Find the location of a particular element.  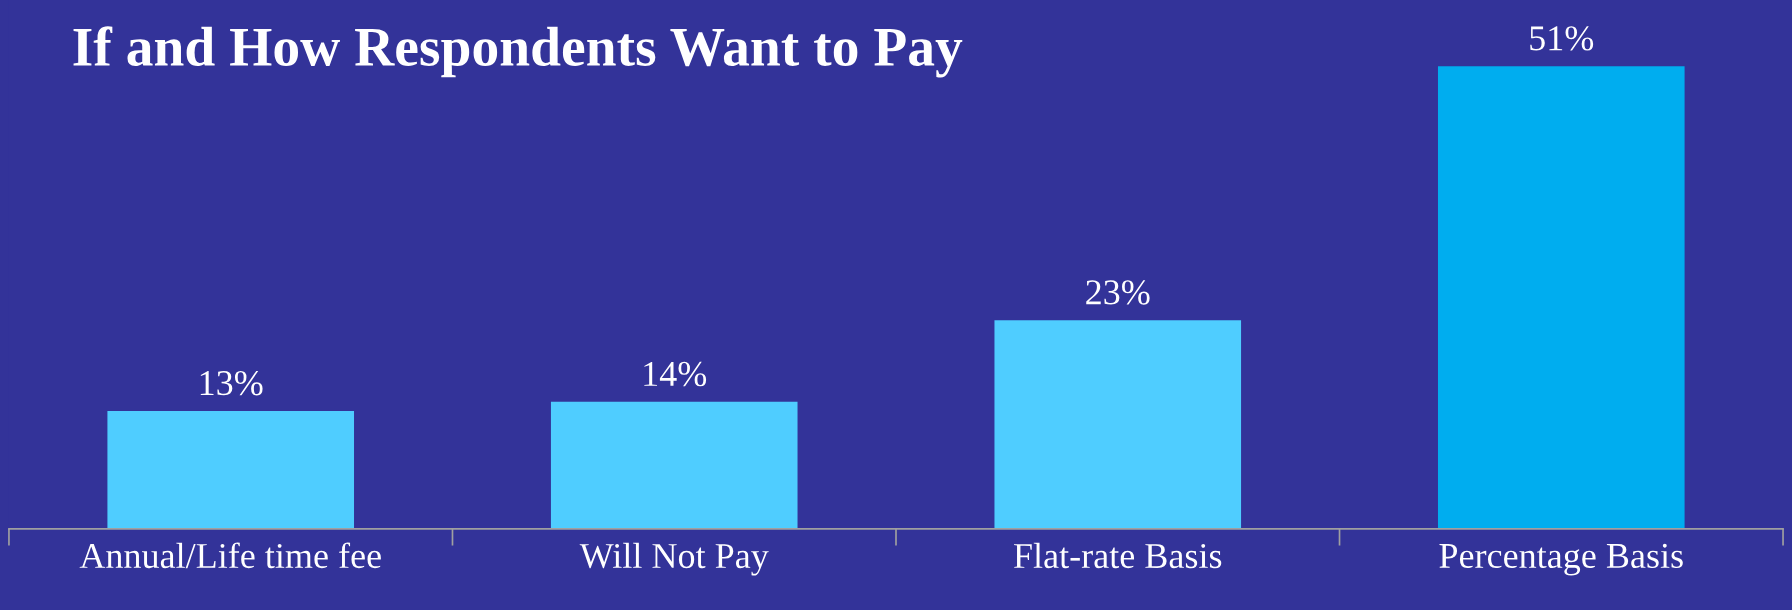

x-tick-label: Annual/Life time fee is located at coordinates (230, 555).